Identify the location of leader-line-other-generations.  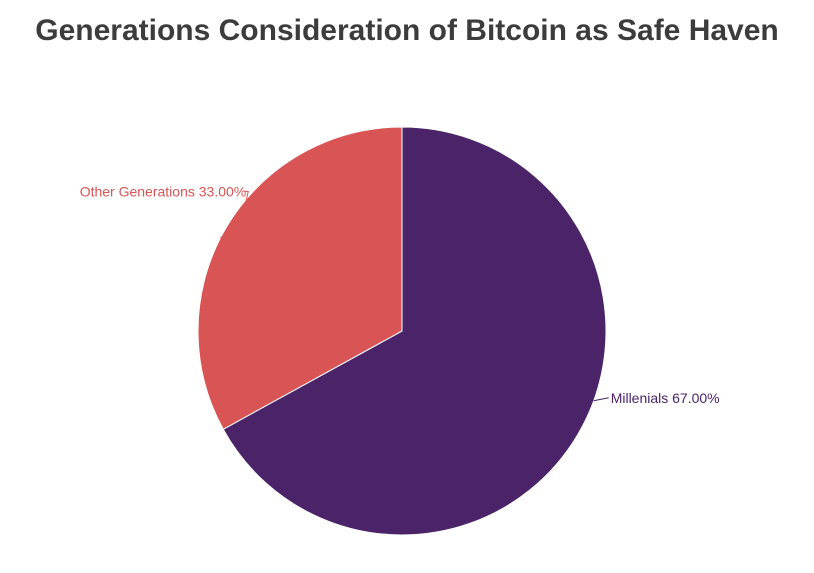
(234, 214).